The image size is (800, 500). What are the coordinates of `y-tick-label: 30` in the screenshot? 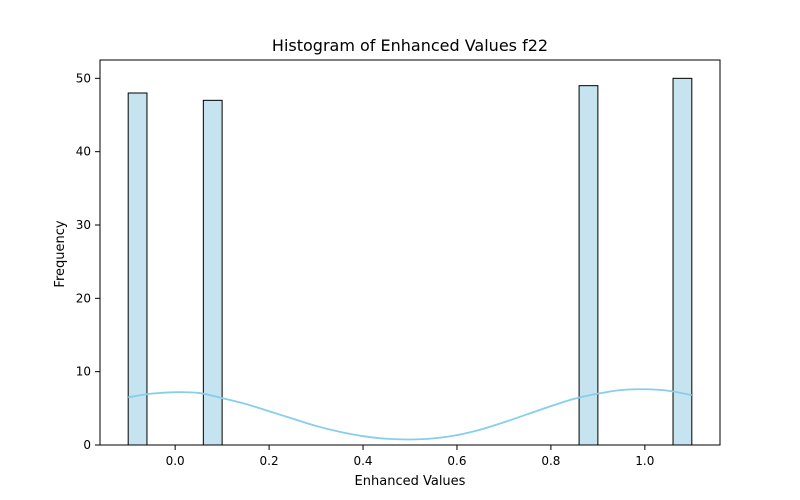 It's located at (83, 225).